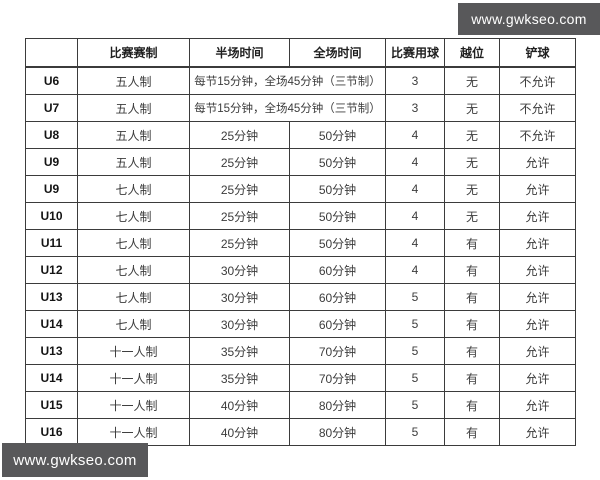  Describe the element at coordinates (239, 405) in the screenshot. I see `half-time-cell: 40分钟` at that location.